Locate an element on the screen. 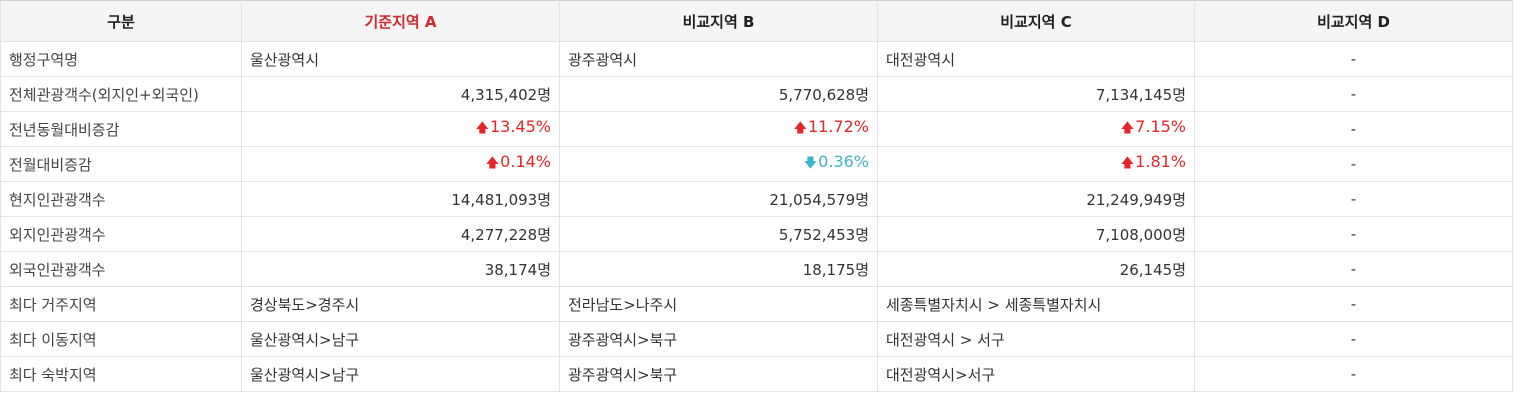 The width and height of the screenshot is (1523, 405). cell-region-a: 🡅0.14% is located at coordinates (400, 164).